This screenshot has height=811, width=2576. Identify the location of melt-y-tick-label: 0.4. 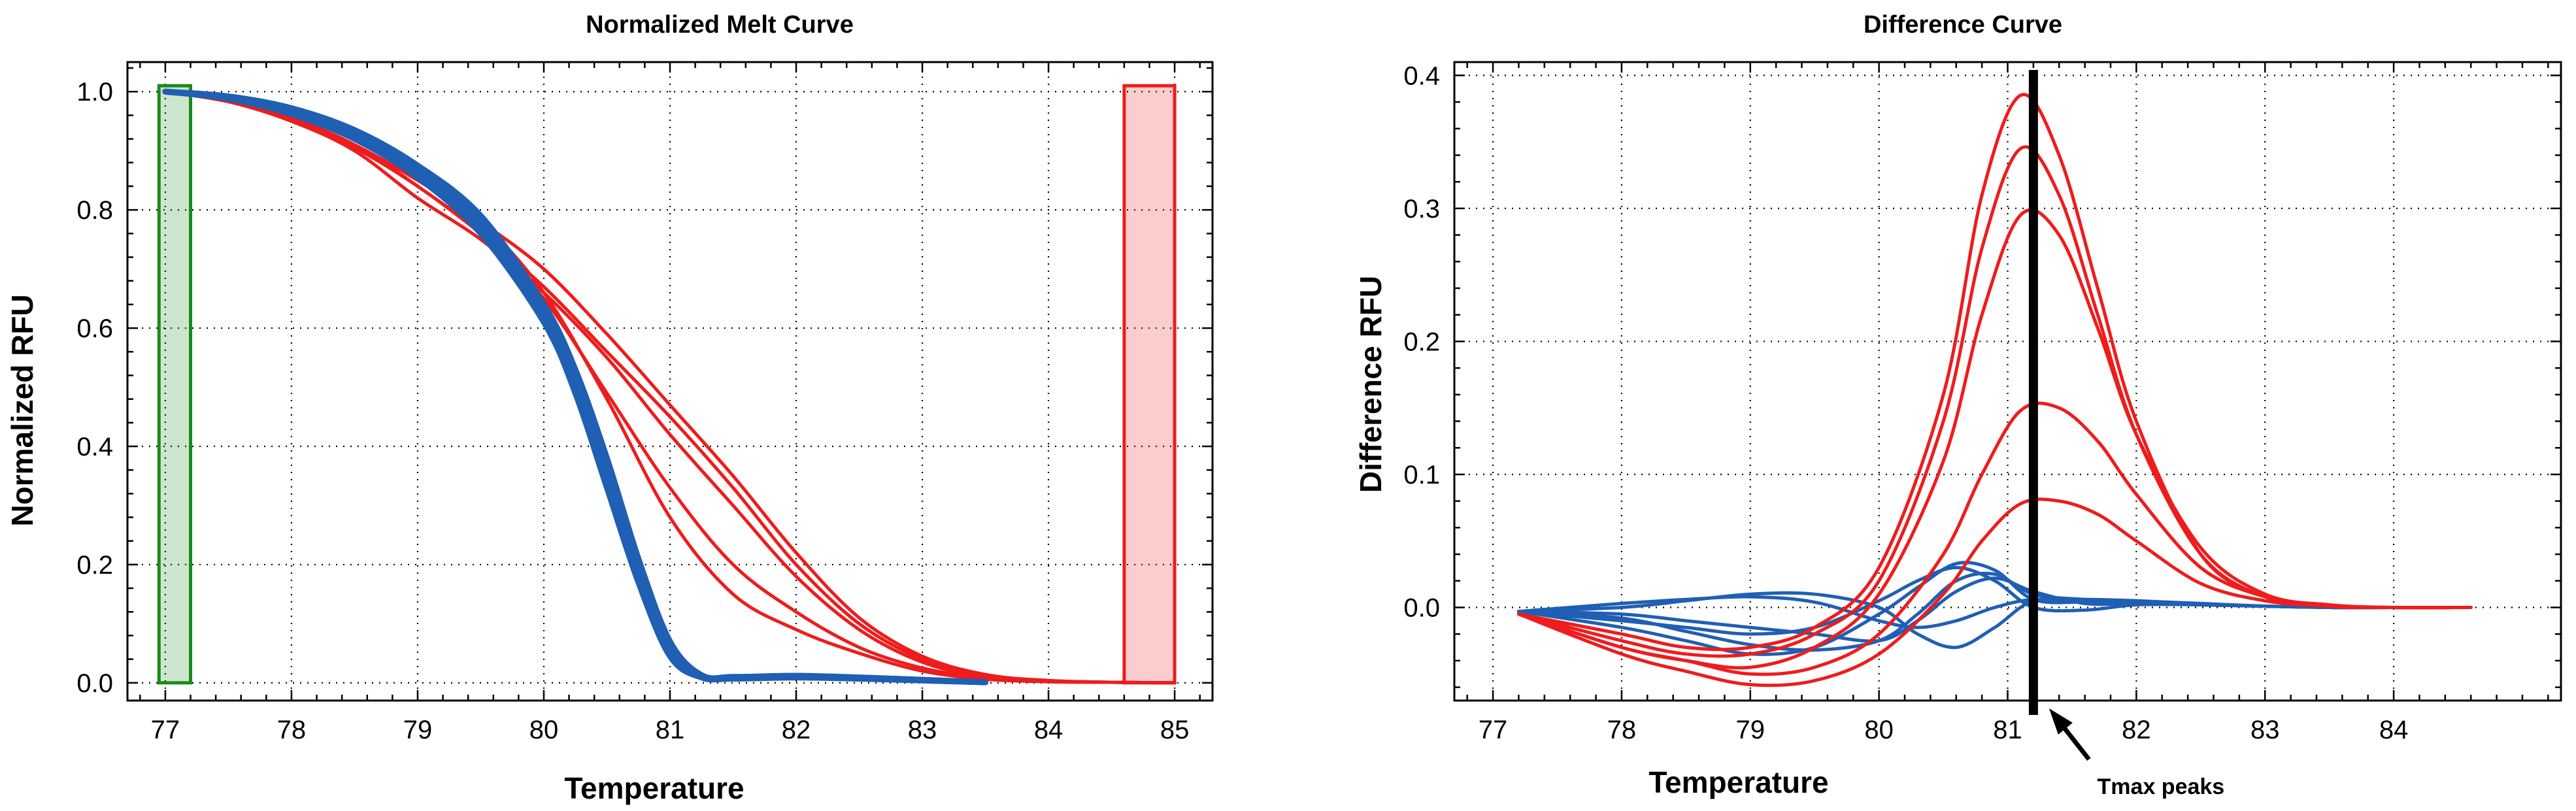
(94, 447).